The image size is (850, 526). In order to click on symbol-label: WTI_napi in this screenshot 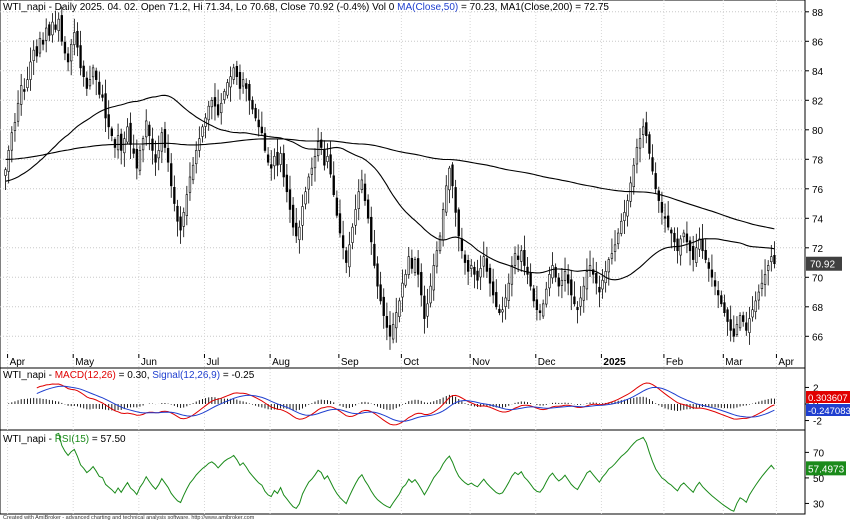, I will do `click(24, 7)`.